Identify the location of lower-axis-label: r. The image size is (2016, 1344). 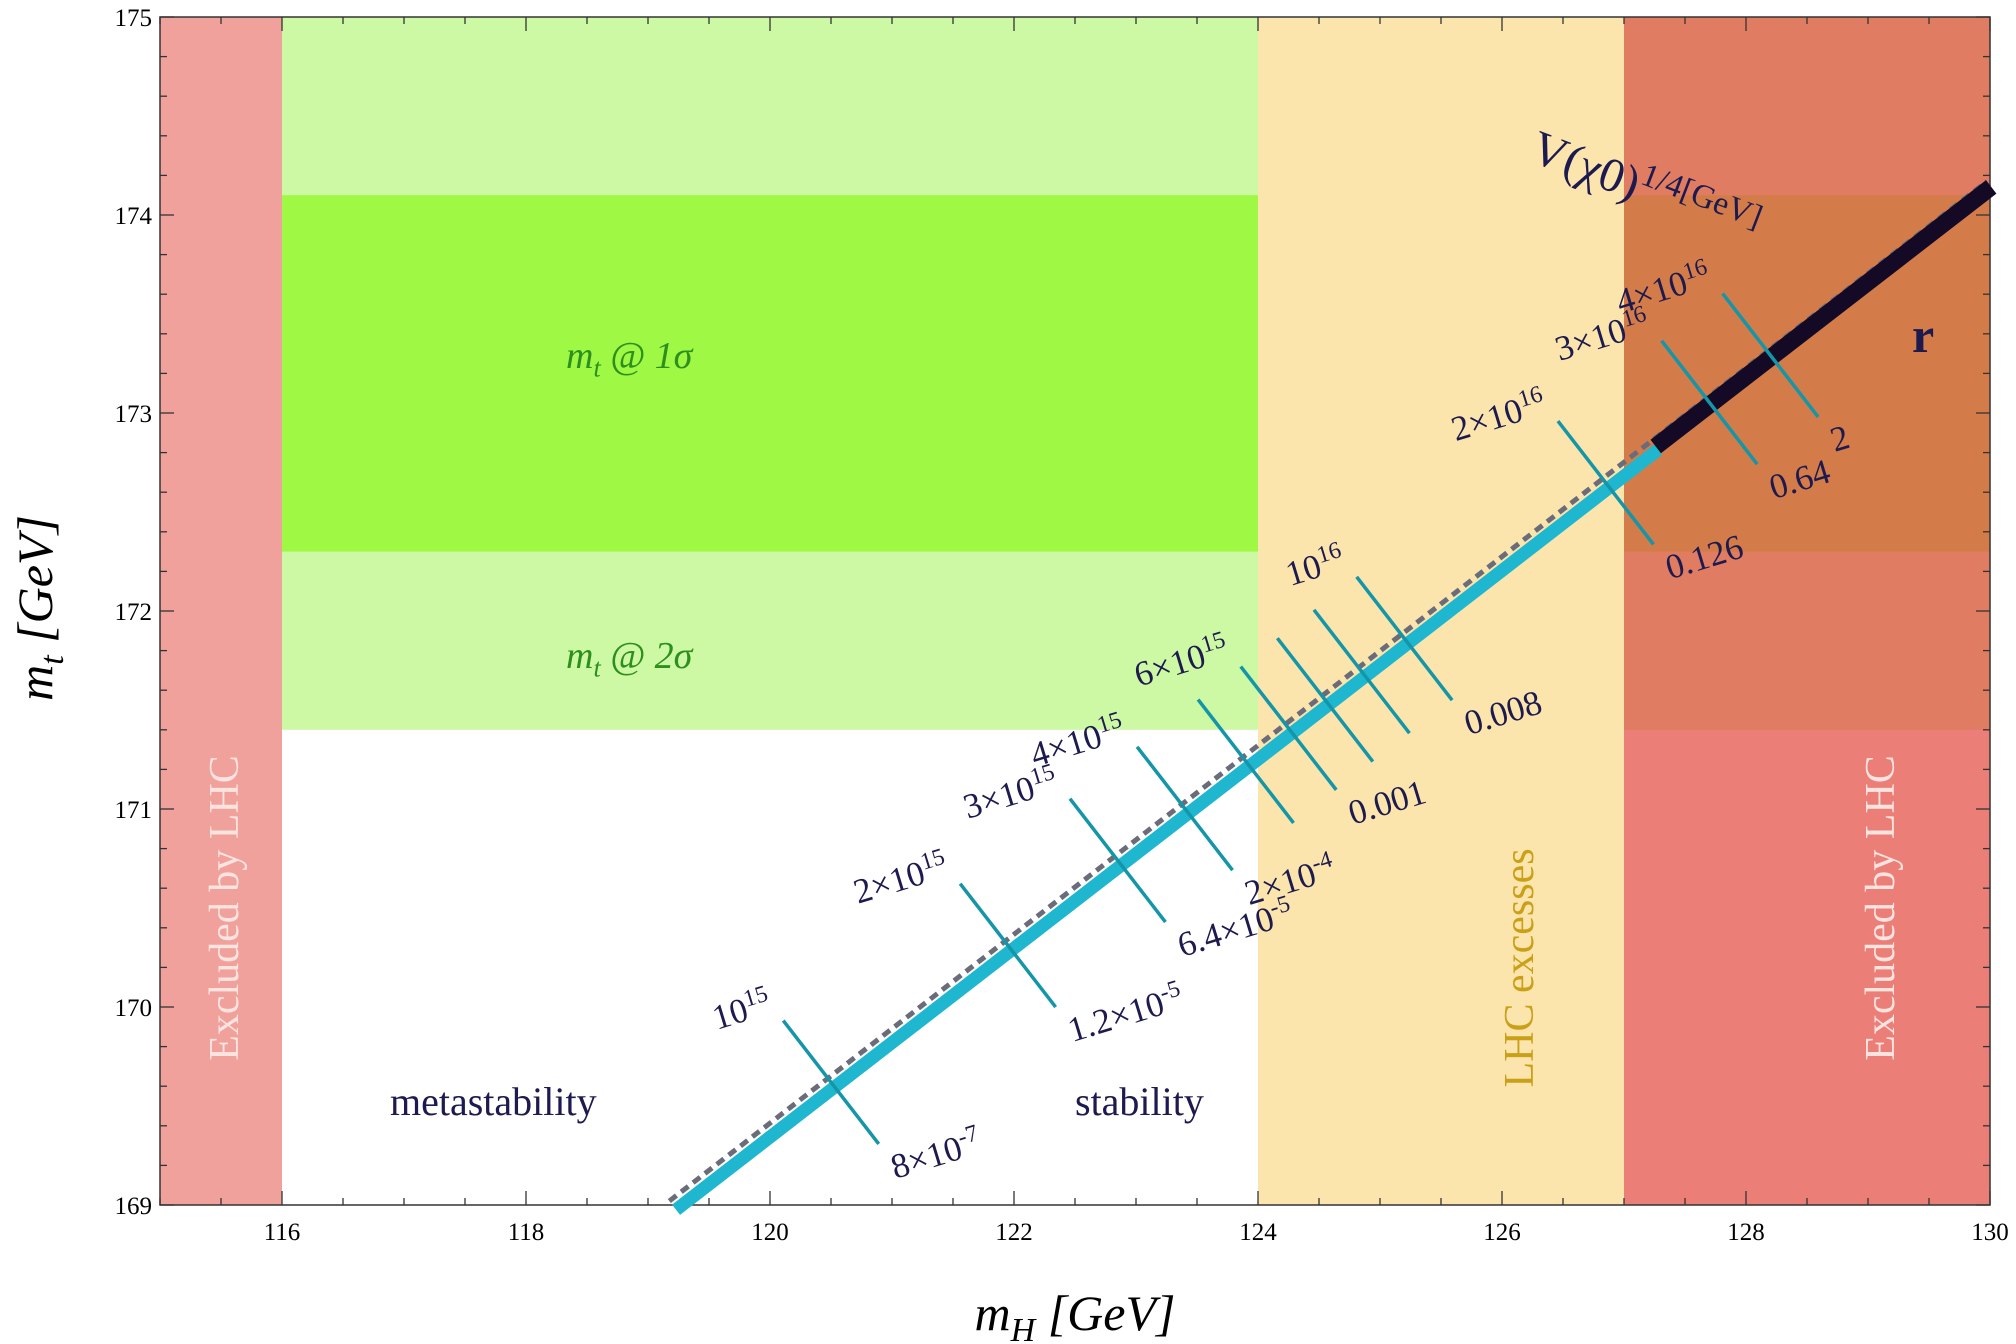
(1923, 335).